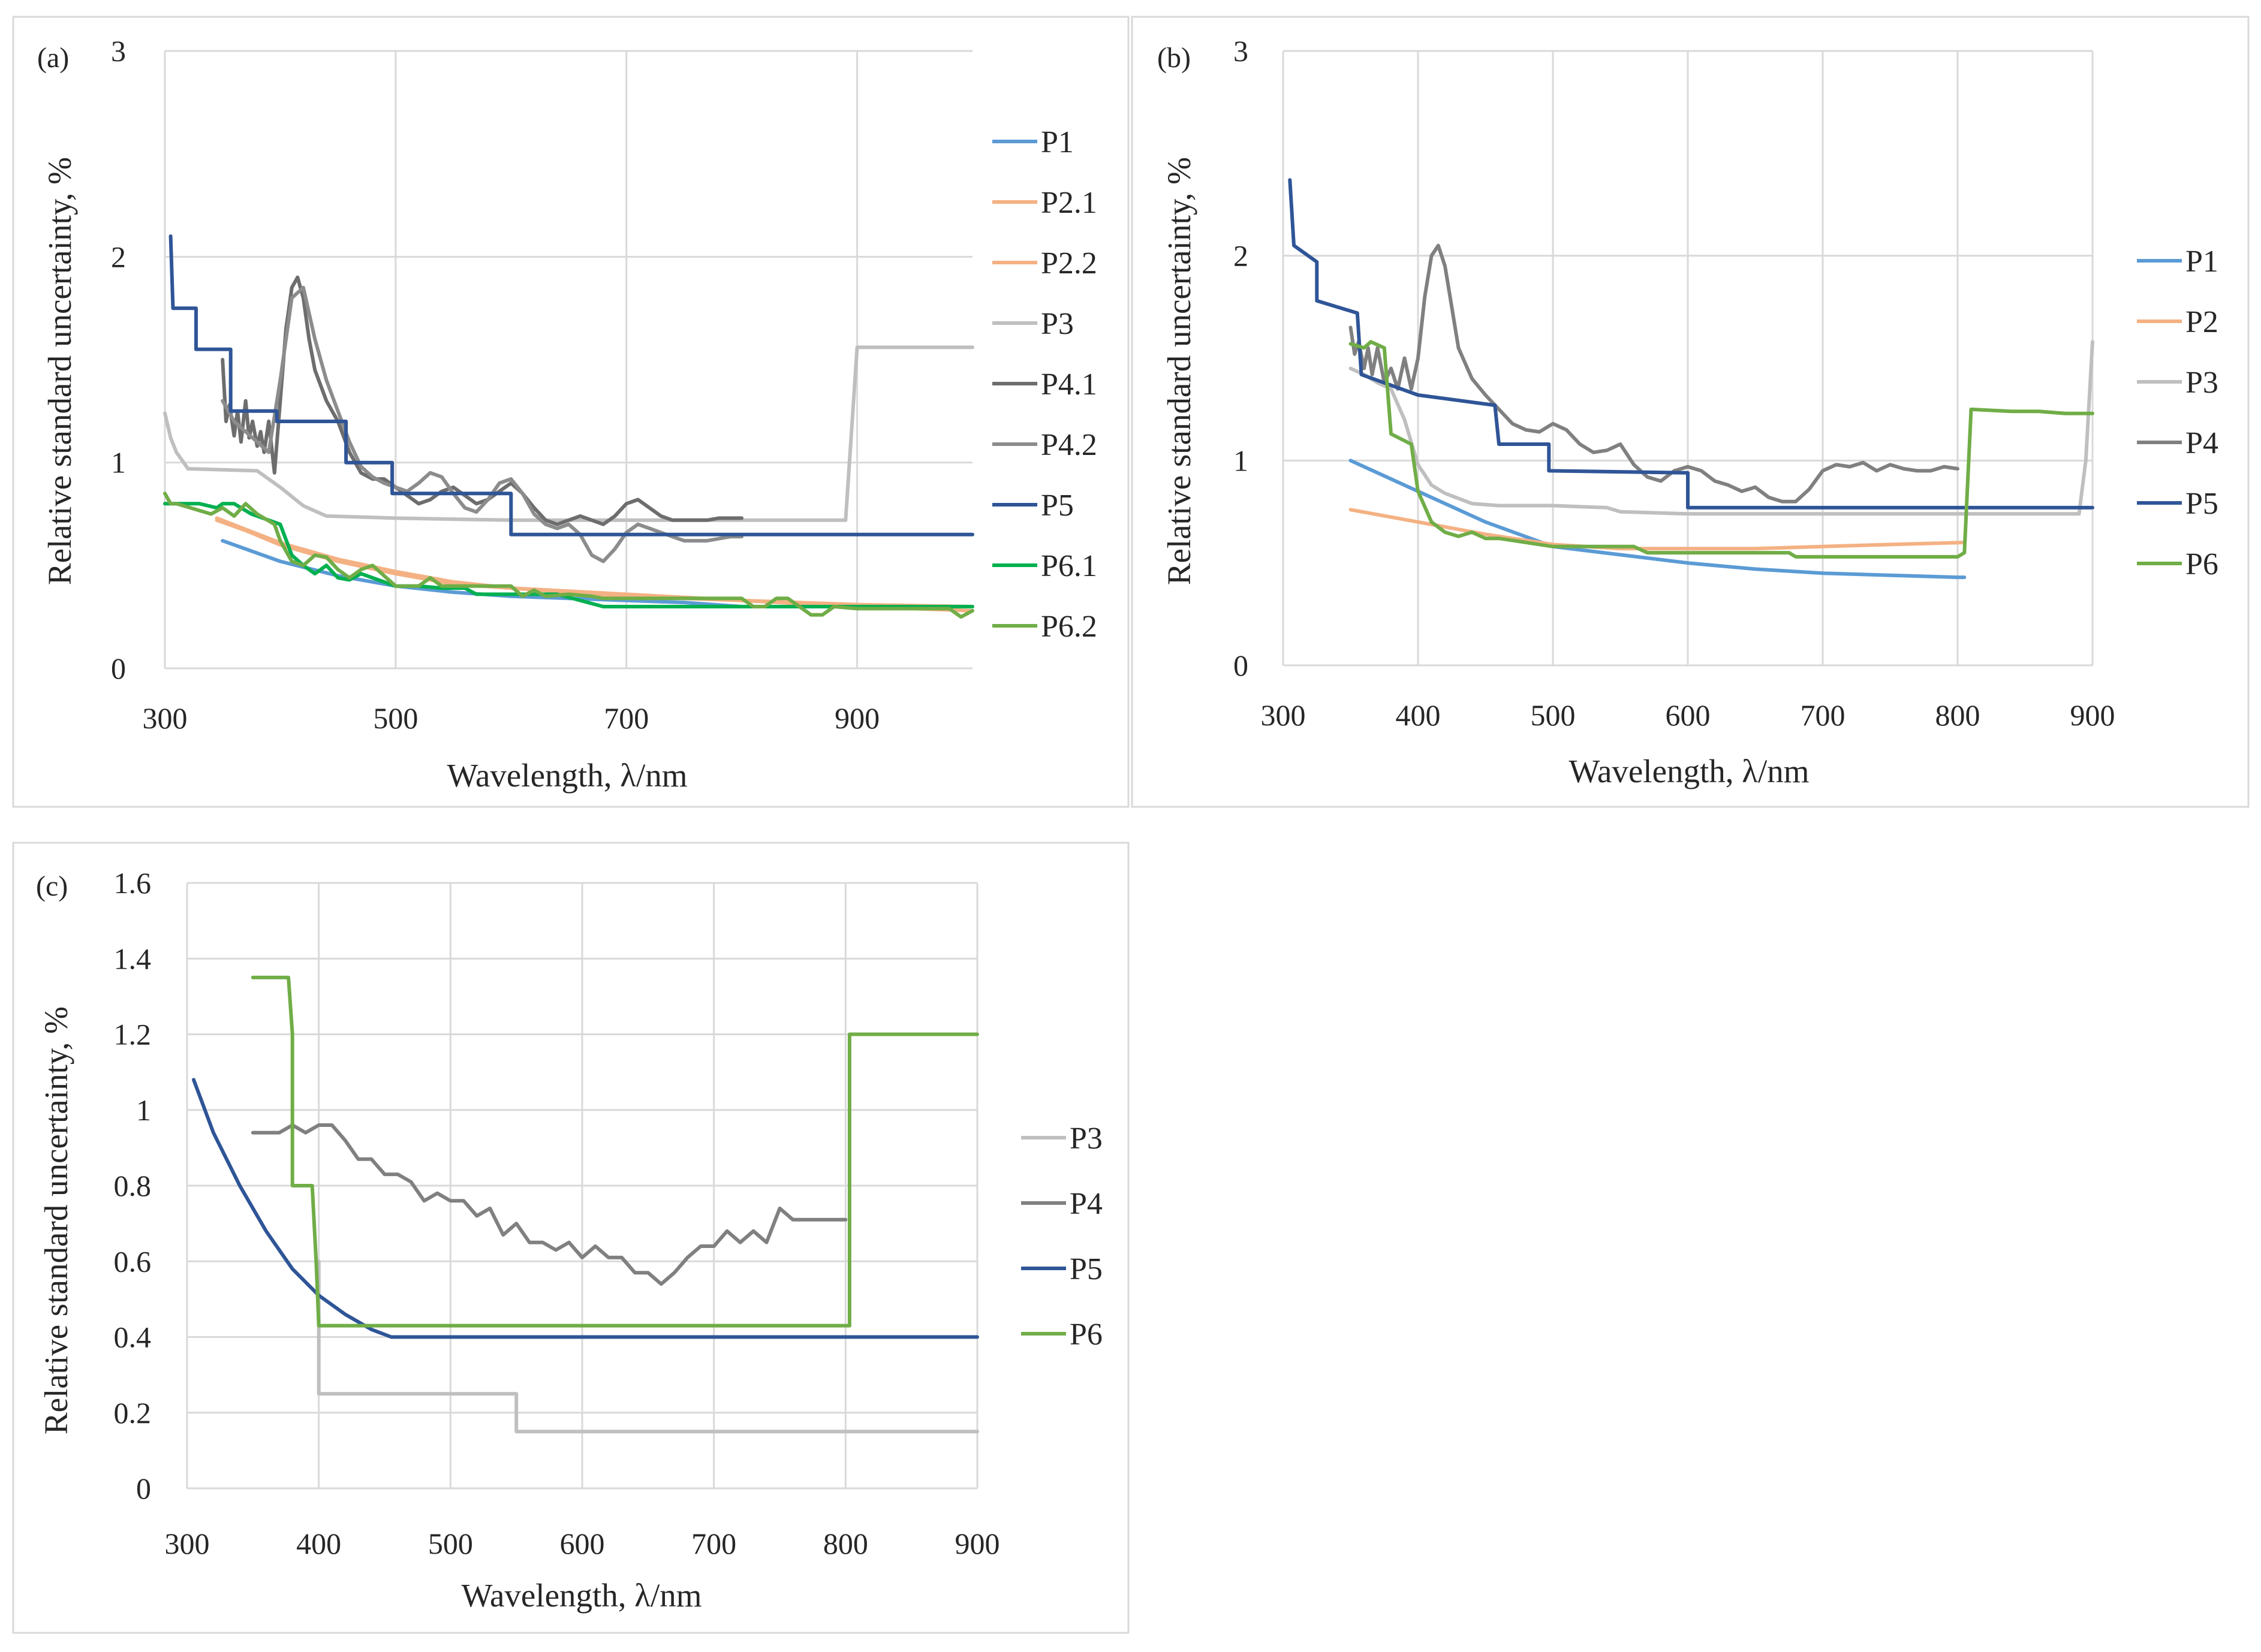 The width and height of the screenshot is (2261, 1652). What do you see at coordinates (582, 1543) in the screenshot?
I see `panel-c-x-tick-label: 600` at bounding box center [582, 1543].